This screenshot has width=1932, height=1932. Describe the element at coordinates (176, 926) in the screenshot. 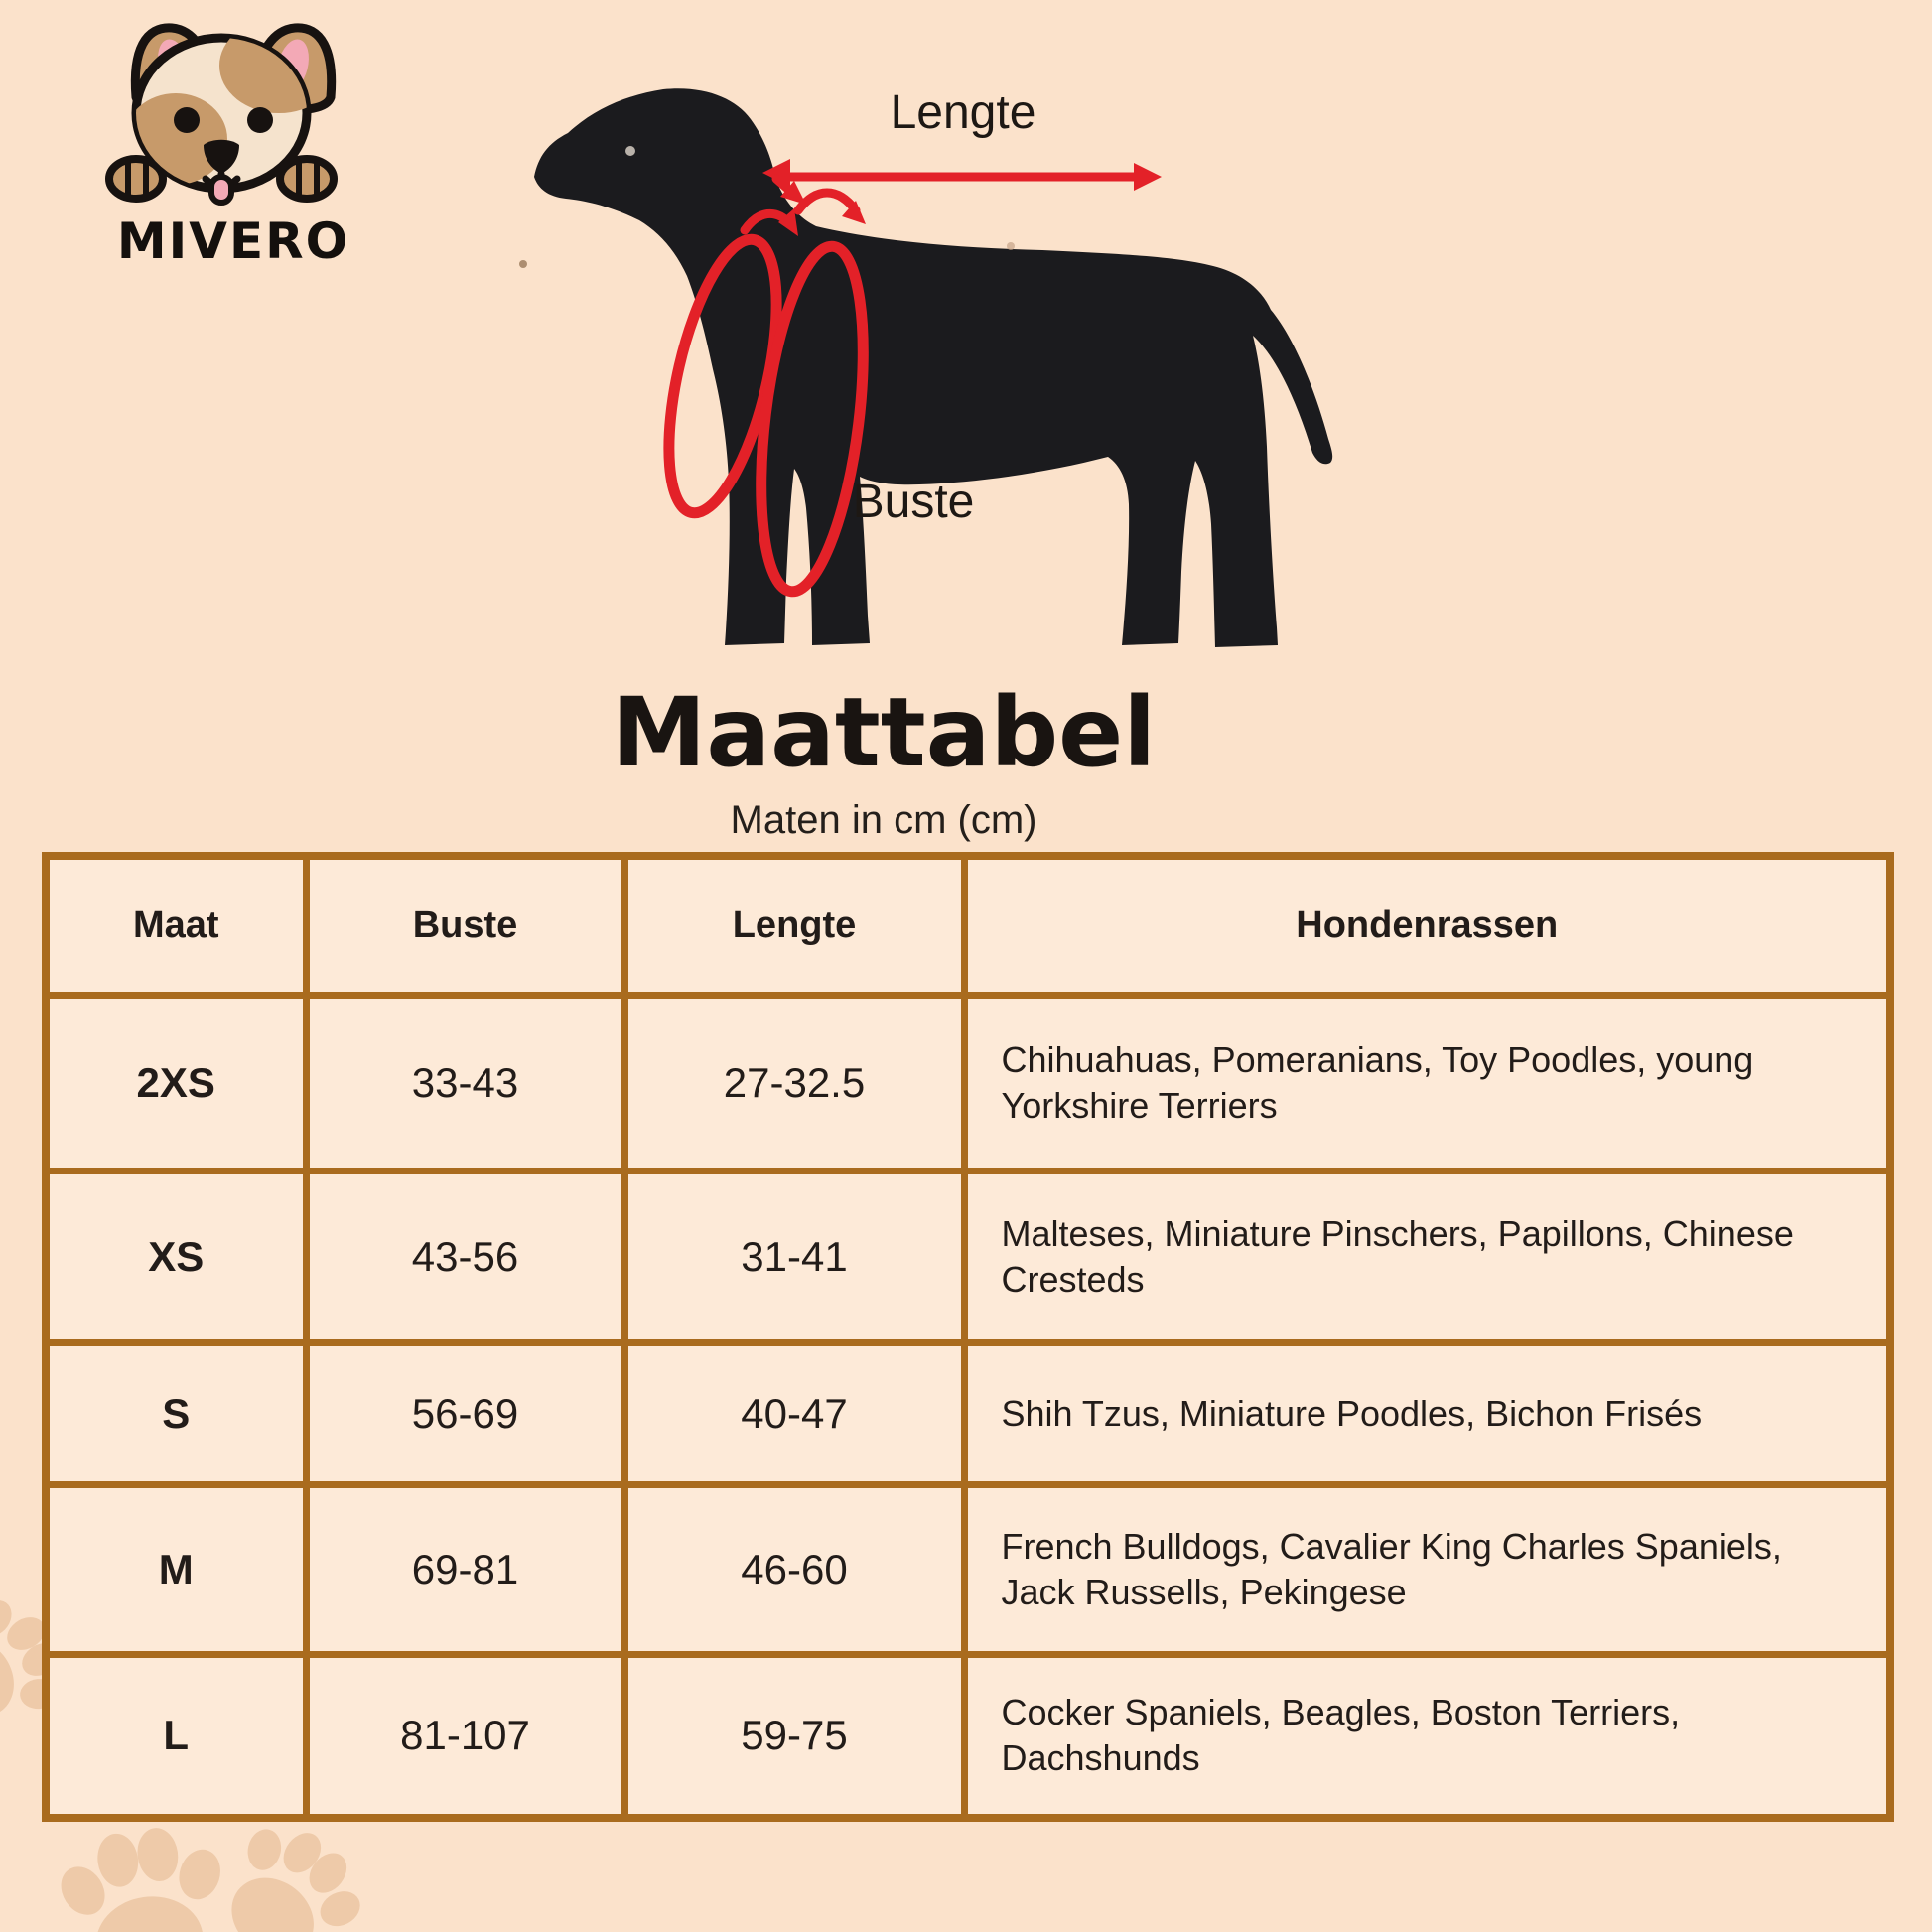

I see `header-maat: Maat` at that location.